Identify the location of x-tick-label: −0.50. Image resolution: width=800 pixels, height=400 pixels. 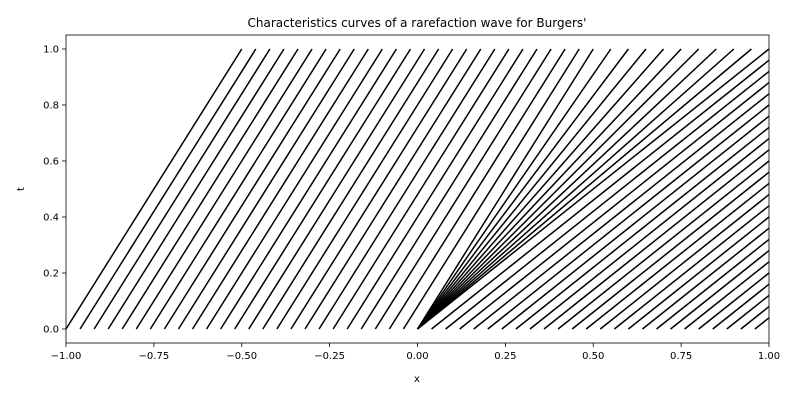
(241, 356).